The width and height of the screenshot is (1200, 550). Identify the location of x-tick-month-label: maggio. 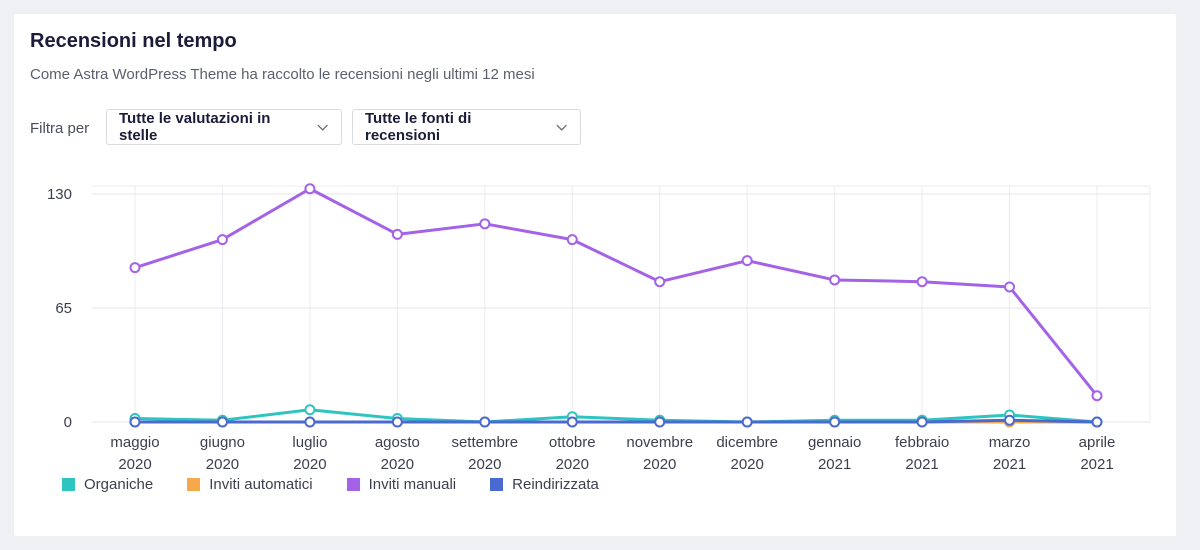
(134, 442).